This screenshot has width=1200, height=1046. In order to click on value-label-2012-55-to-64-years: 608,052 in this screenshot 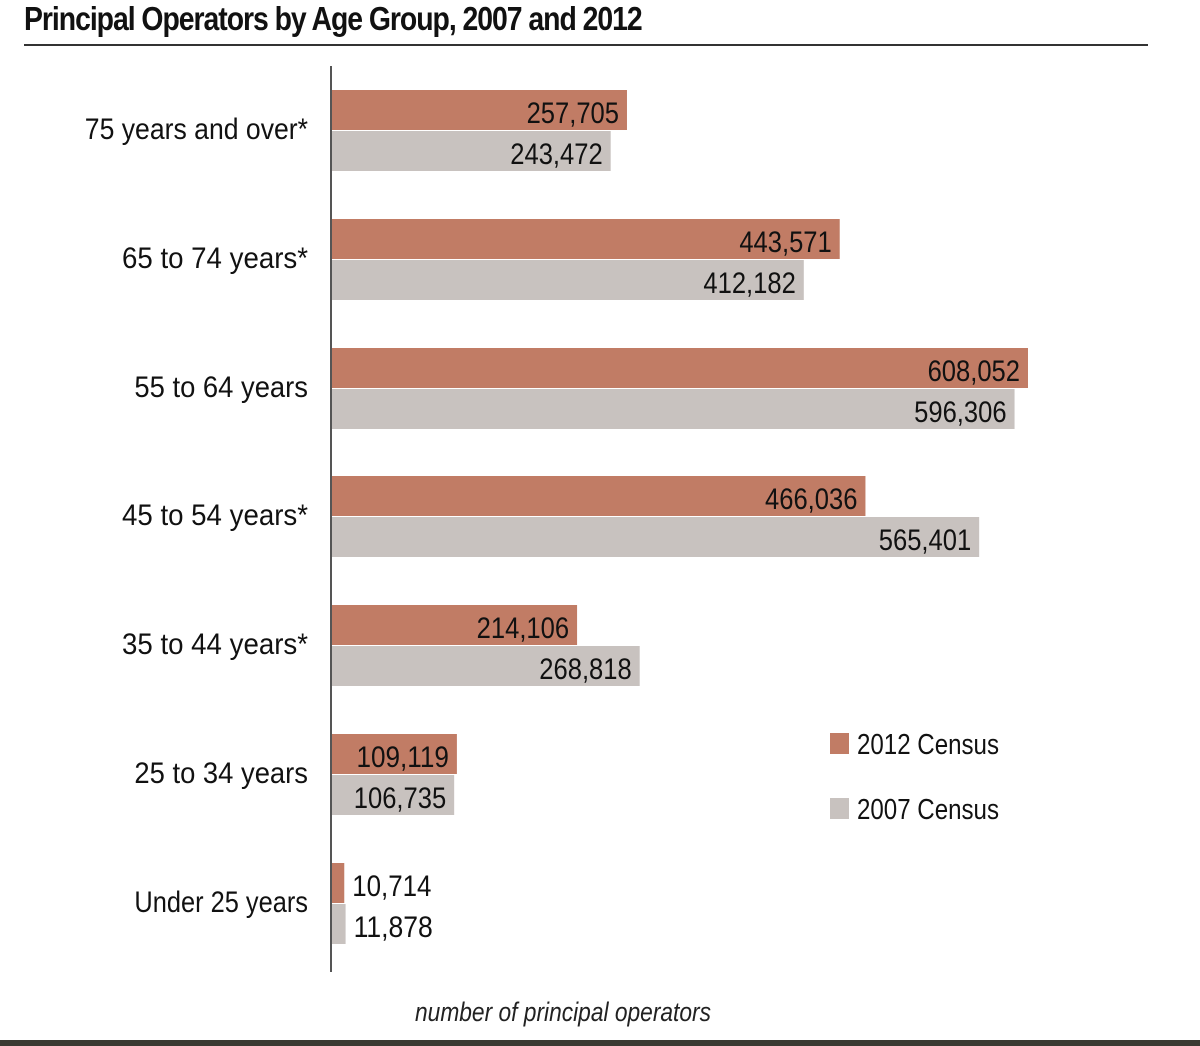, I will do `click(974, 371)`.